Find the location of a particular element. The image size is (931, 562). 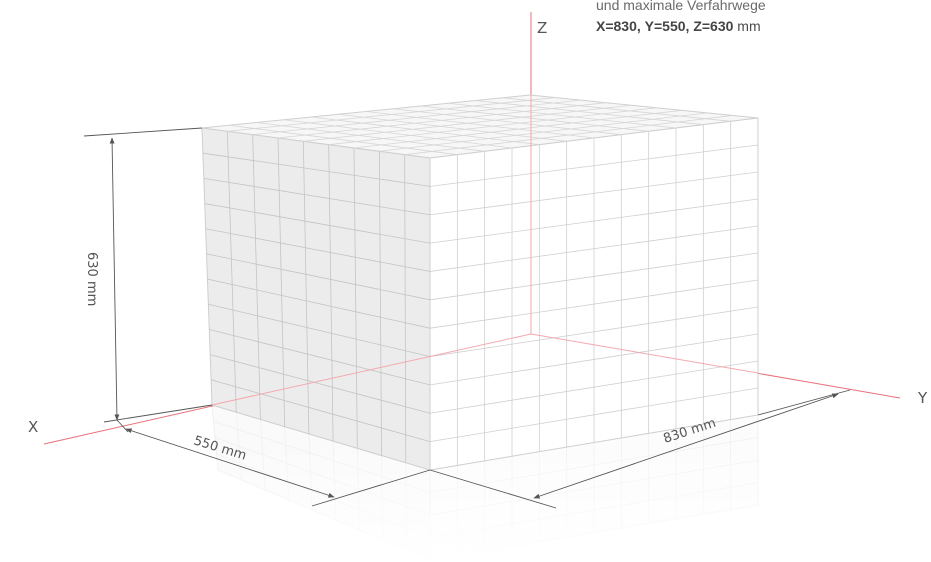

depth-extension-right is located at coordinates (371, 488).